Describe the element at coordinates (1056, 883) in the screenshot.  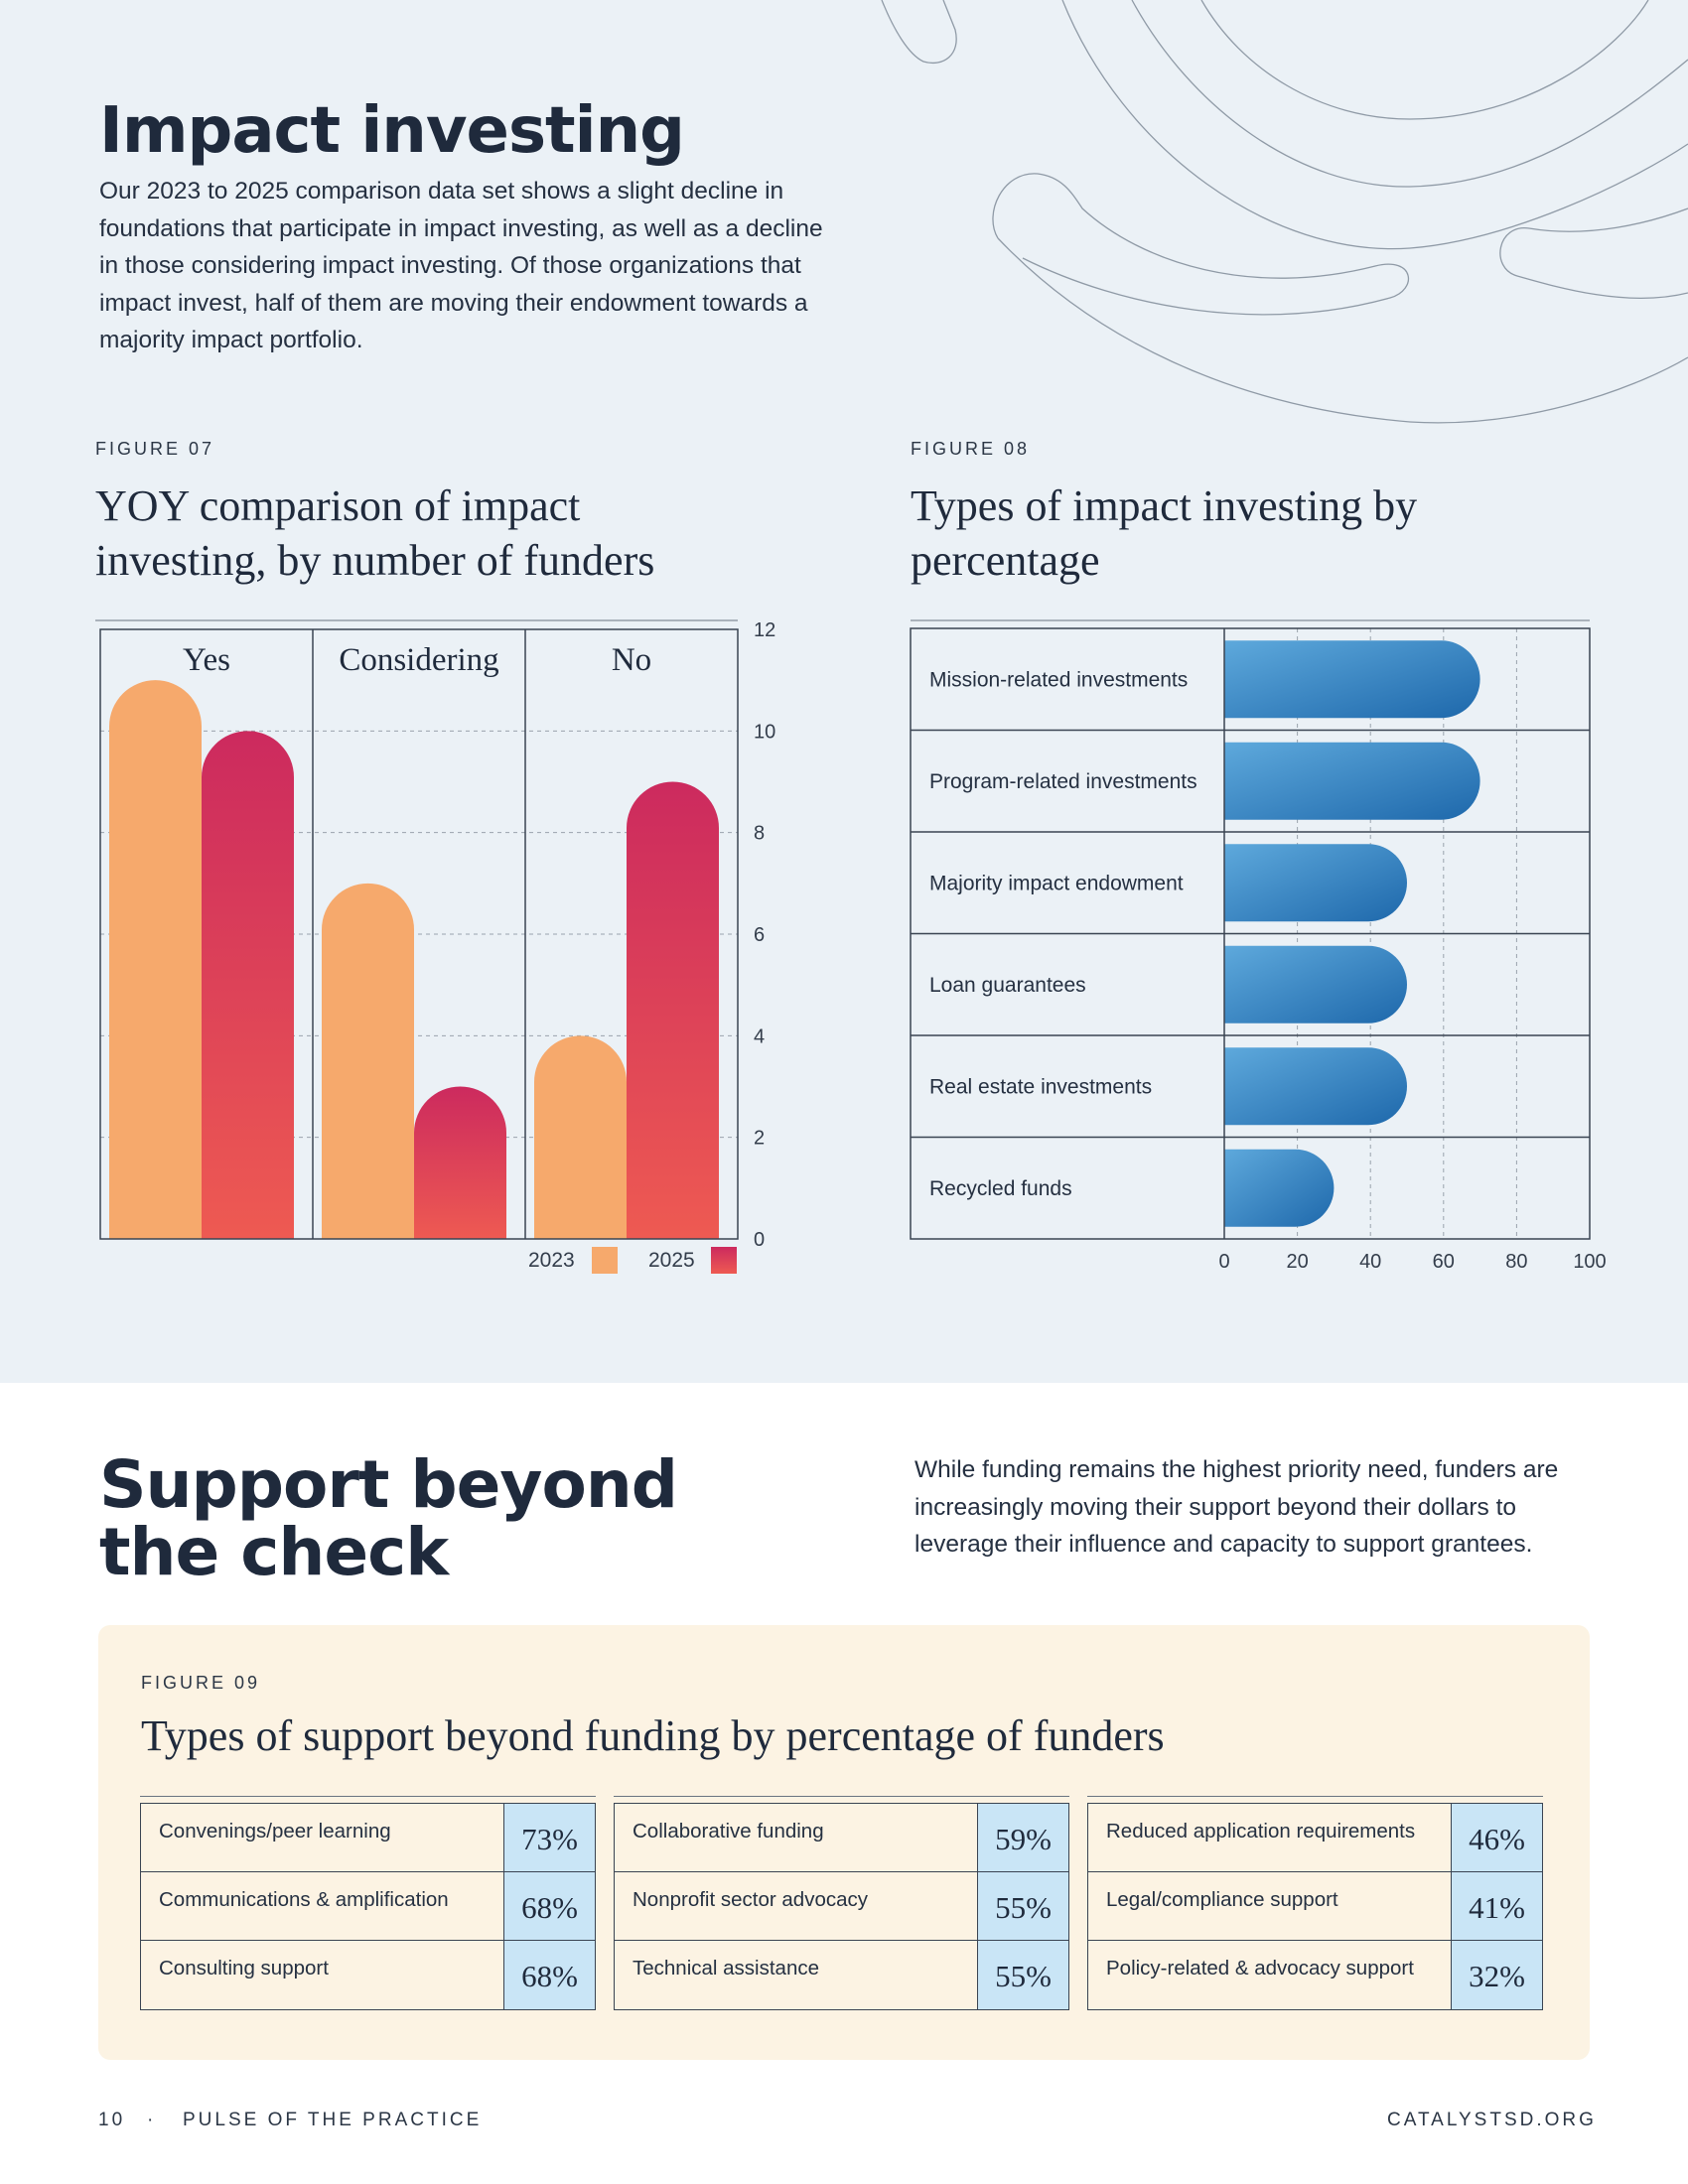
I see `category-label: Majority impact endowment` at that location.